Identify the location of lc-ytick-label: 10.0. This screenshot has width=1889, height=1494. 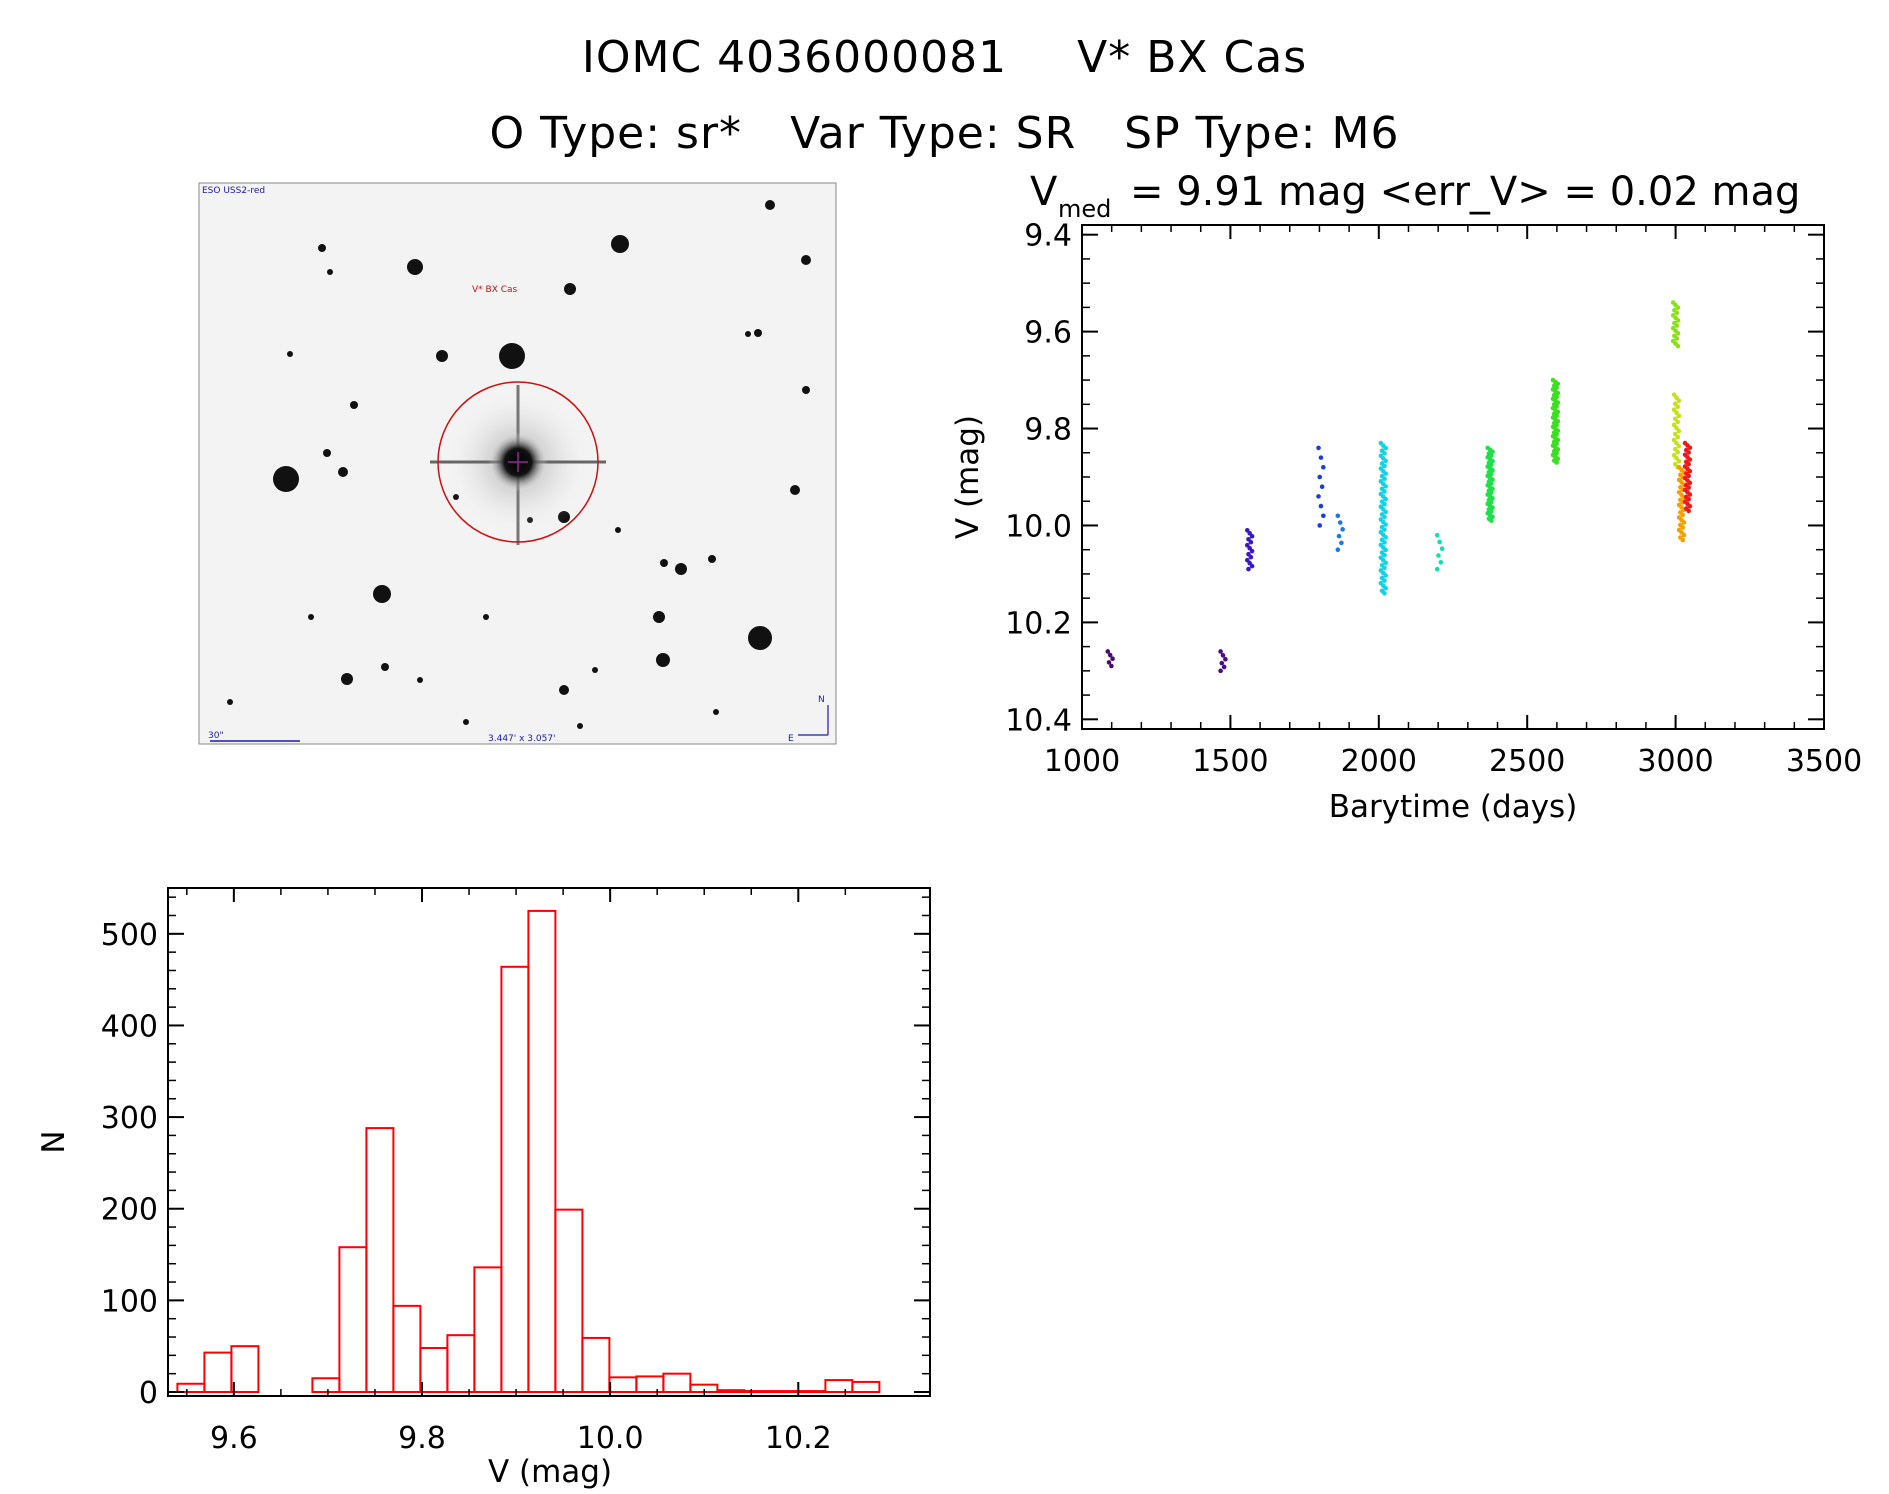
(1038, 526).